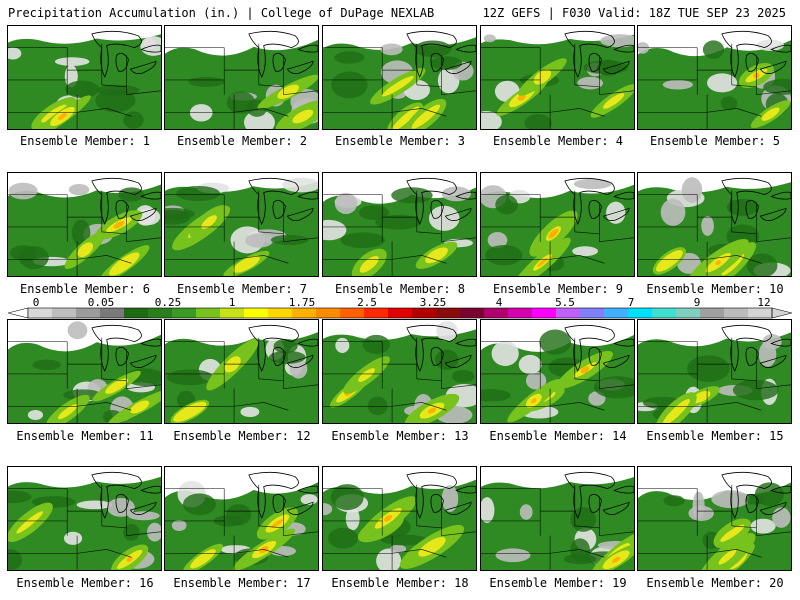 The image size is (800, 600). What do you see at coordinates (36, 302) in the screenshot?
I see `colorbar-tick-label: 0` at bounding box center [36, 302].